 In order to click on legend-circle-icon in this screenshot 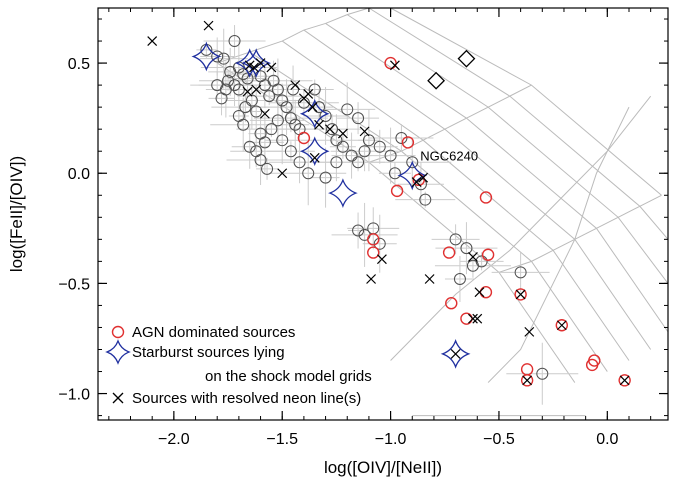, I will do `click(118, 332)`.